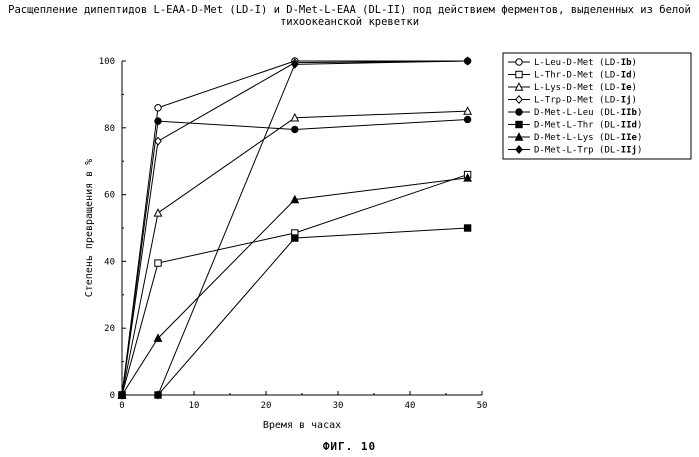 Image resolution: width=699 pixels, height=457 pixels. What do you see at coordinates (112, 396) in the screenshot?
I see `y-tick-label: 0` at bounding box center [112, 396].